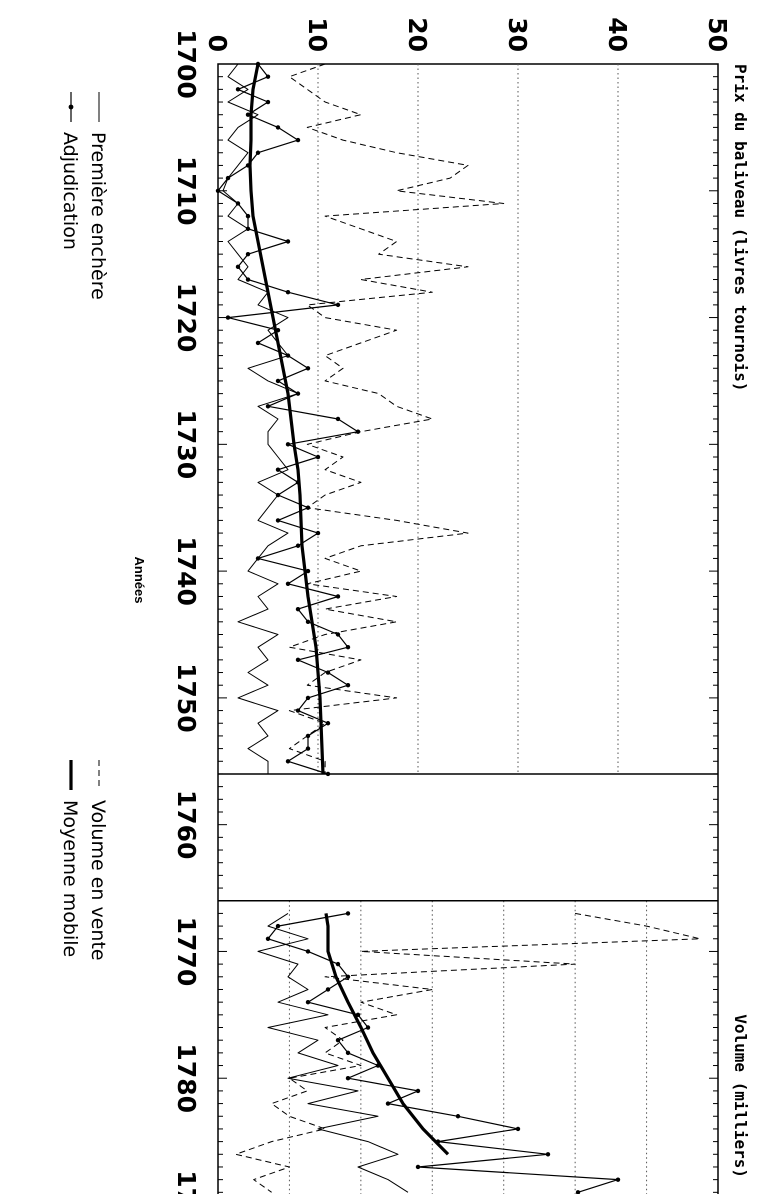  I want to click on x-axis-label: Années, so click(139, 580).